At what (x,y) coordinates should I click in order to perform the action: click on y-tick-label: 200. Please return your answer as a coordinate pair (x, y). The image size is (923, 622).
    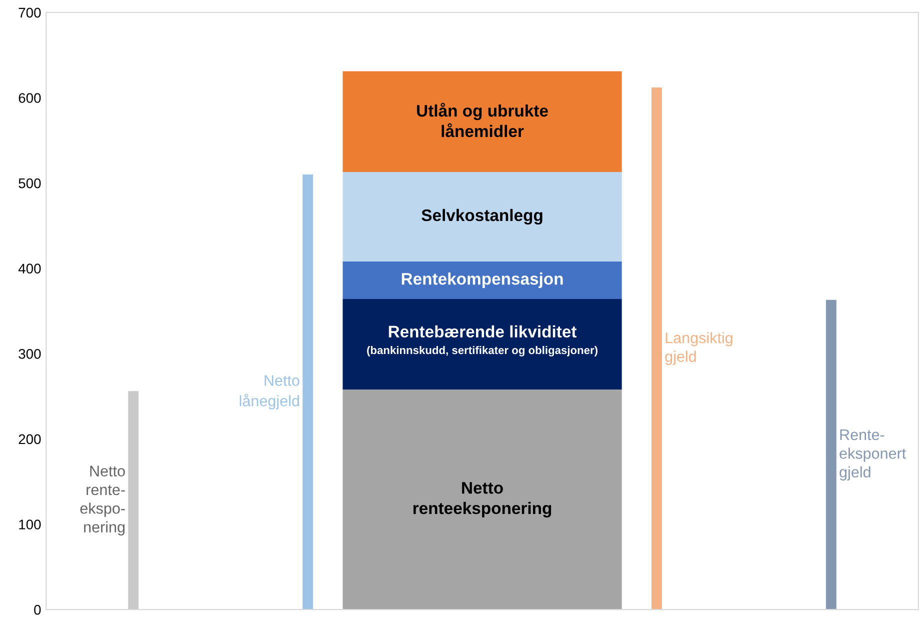
    Looking at the image, I should click on (29, 439).